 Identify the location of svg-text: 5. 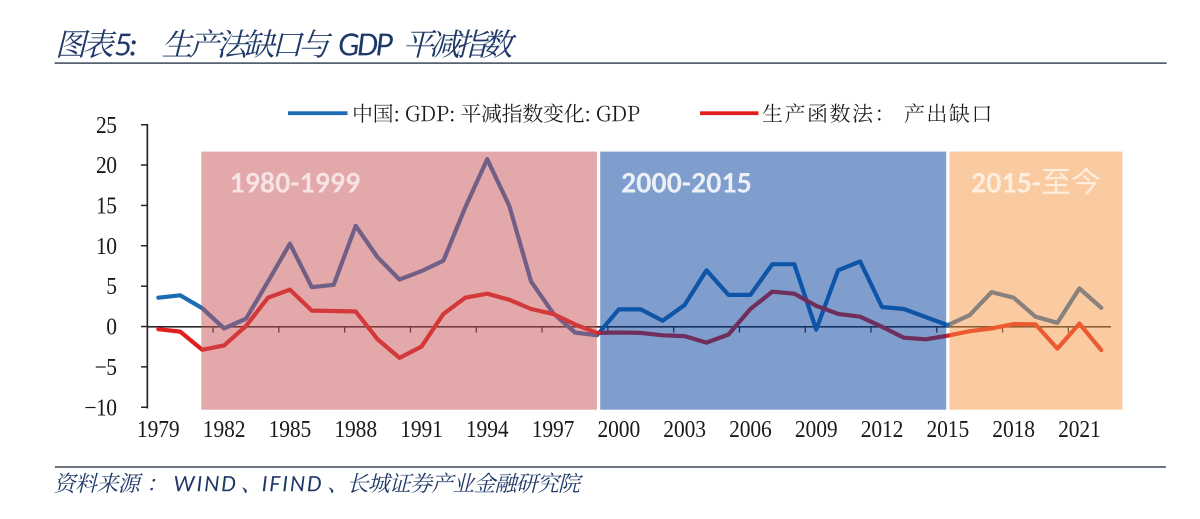
(111, 286).